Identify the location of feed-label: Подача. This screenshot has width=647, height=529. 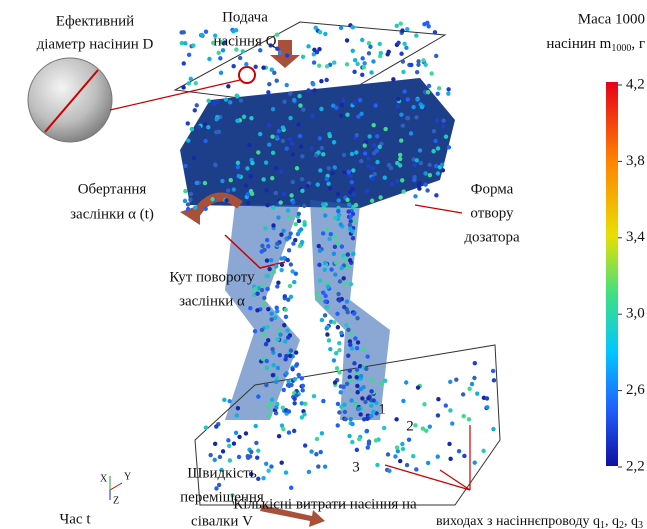
(245, 17).